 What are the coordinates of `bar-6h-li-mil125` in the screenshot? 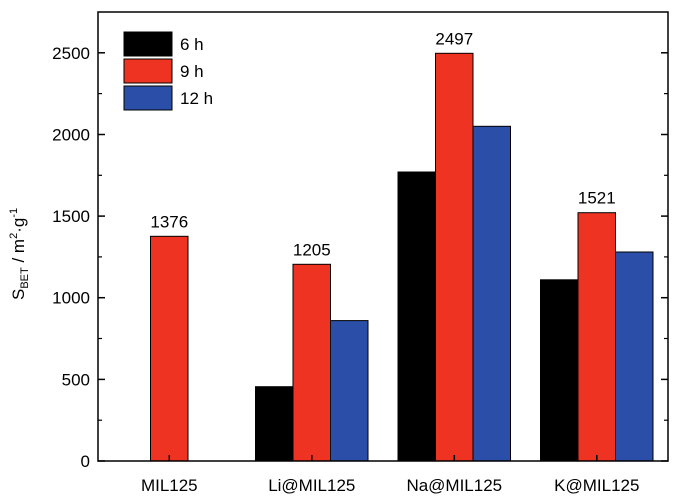 It's located at (274, 424).